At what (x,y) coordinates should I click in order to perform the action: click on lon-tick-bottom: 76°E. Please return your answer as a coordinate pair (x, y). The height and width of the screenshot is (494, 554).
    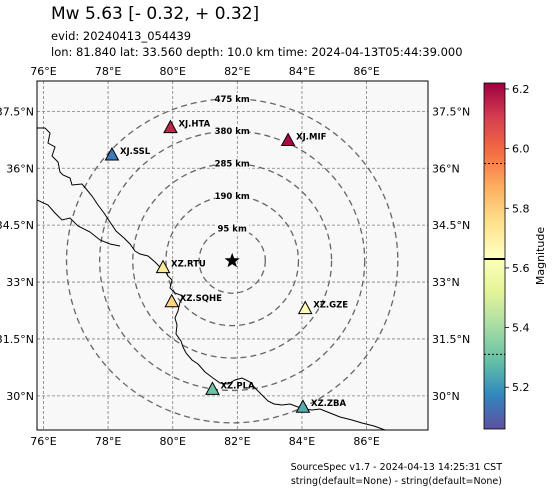
    Looking at the image, I should click on (43, 441).